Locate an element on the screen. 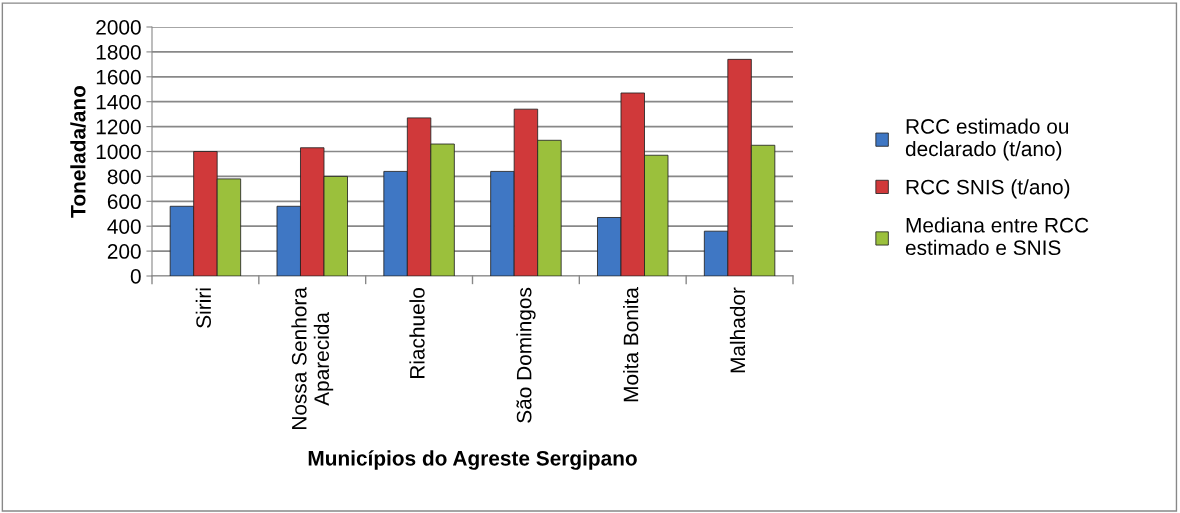  y-tick-label: 600 is located at coordinates (124, 202).